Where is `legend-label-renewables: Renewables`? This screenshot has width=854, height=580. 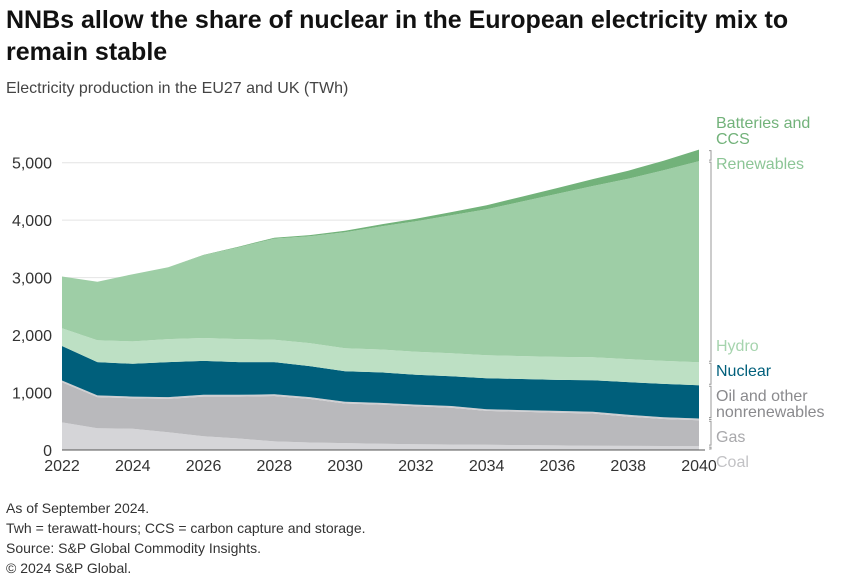
legend-label-renewables: Renewables is located at coordinates (760, 164).